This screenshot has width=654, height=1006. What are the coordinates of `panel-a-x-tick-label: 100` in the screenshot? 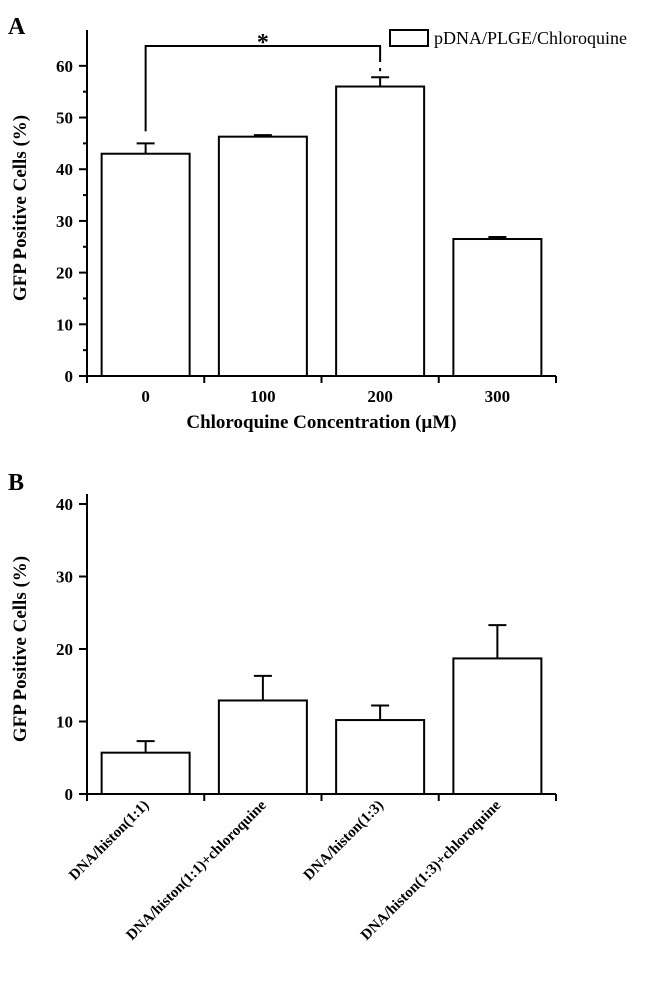 It's located at (263, 396).